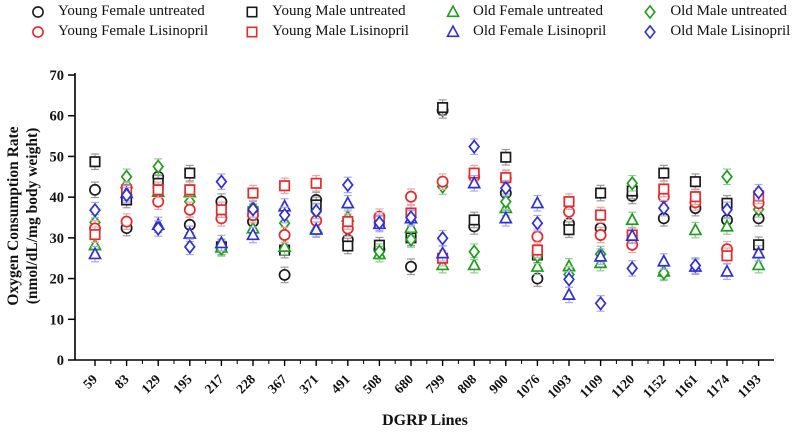 The height and width of the screenshot is (442, 792). What do you see at coordinates (122, 381) in the screenshot?
I see `x-tick-label: 83` at bounding box center [122, 381].